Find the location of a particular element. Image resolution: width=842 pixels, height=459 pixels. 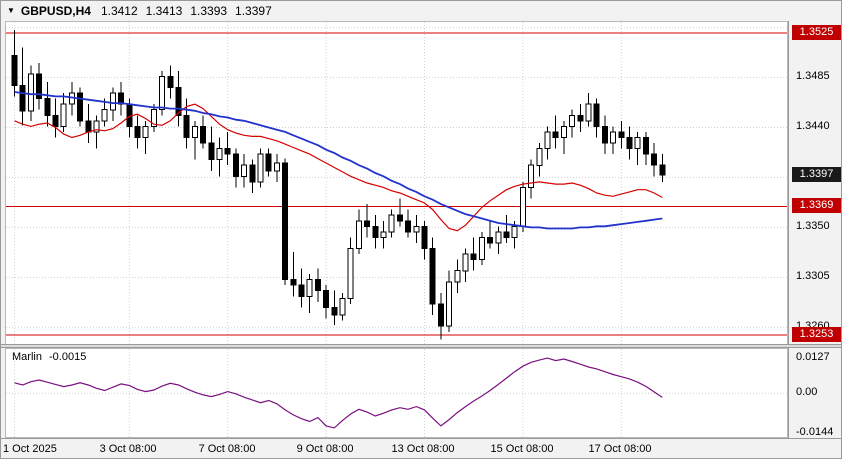

time-tick-label: 7 Oct 08:00 is located at coordinates (227, 449).